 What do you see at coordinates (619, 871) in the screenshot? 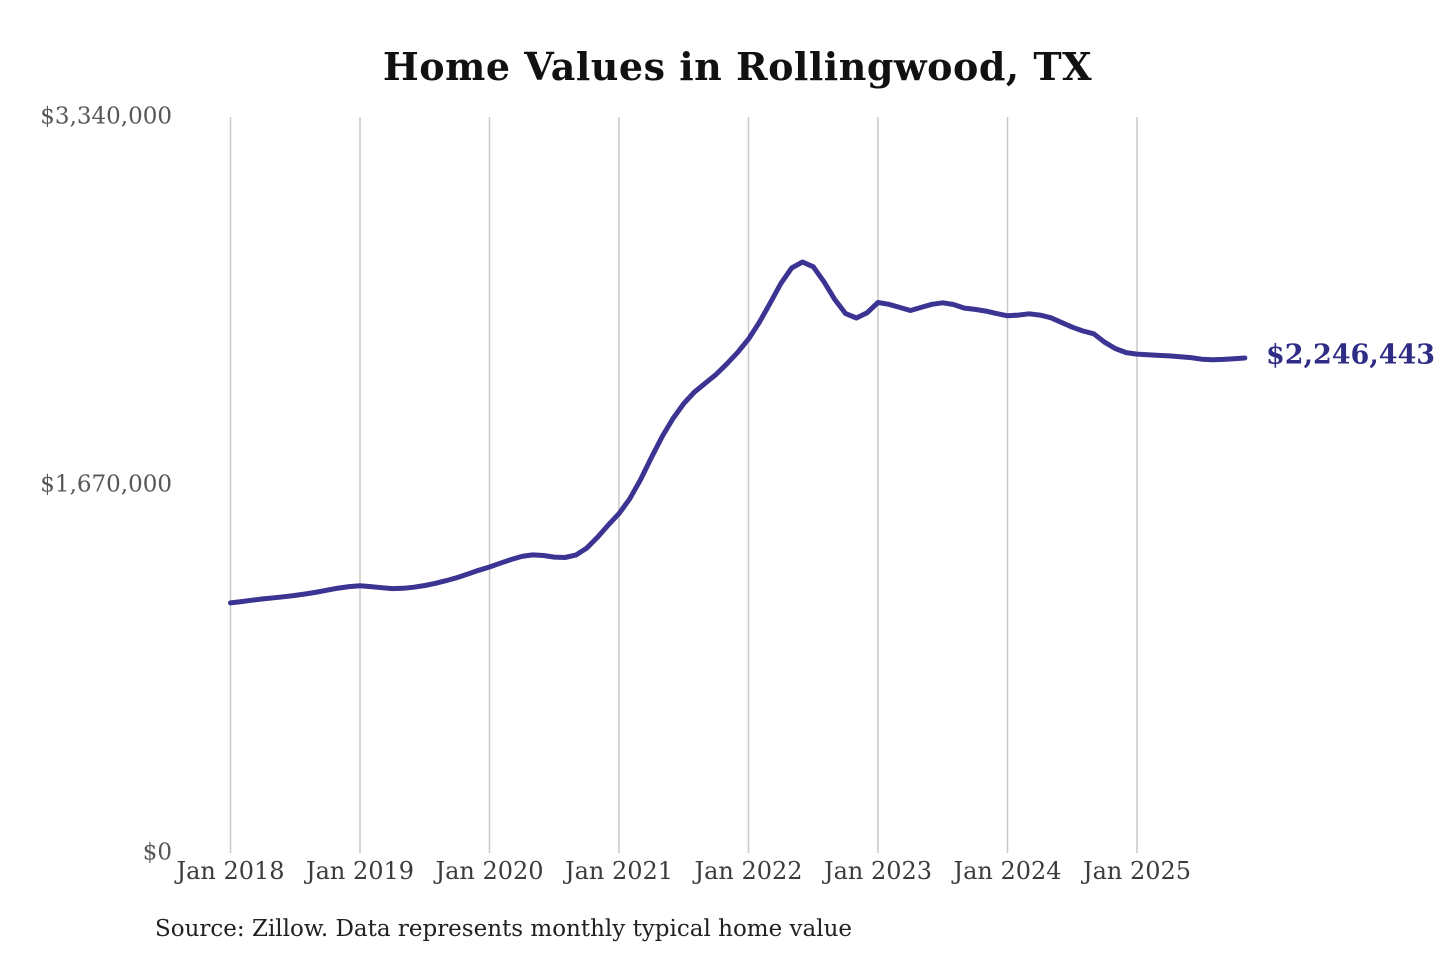
I see `x-tick-label: Jan 2021` at bounding box center [619, 871].